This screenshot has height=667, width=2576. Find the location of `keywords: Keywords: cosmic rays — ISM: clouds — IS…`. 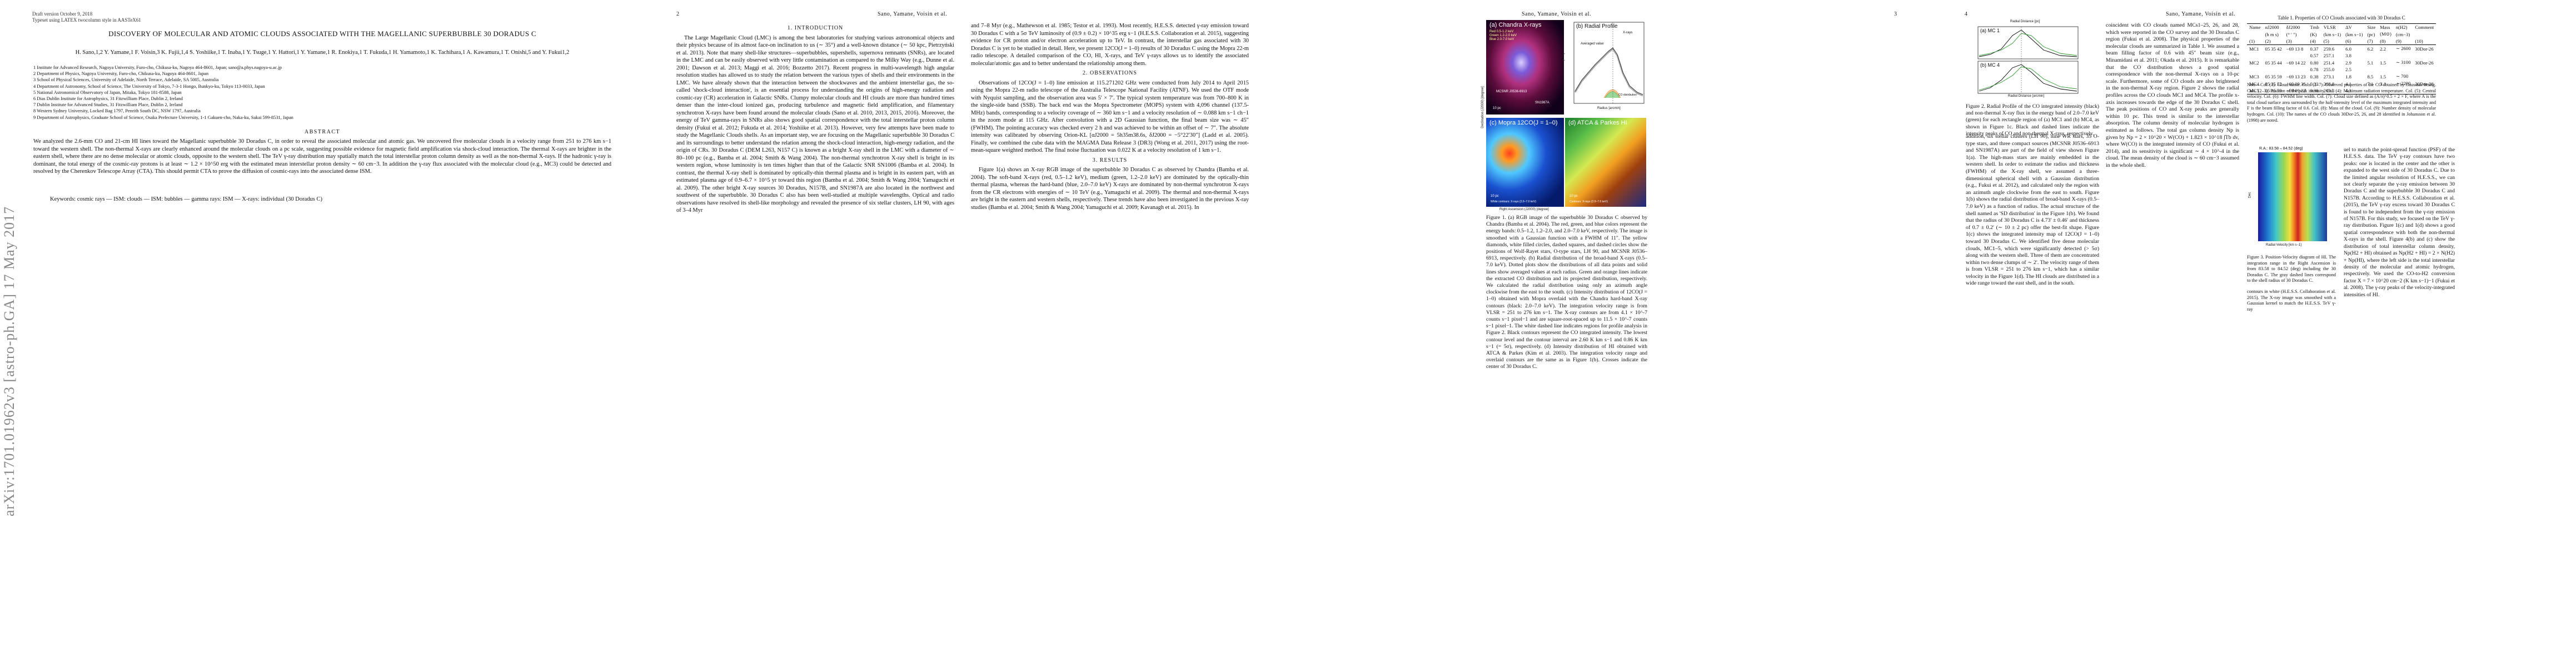

keywords: Keywords: cosmic rays — ISM: clouds — IS… is located at coordinates (186, 199).